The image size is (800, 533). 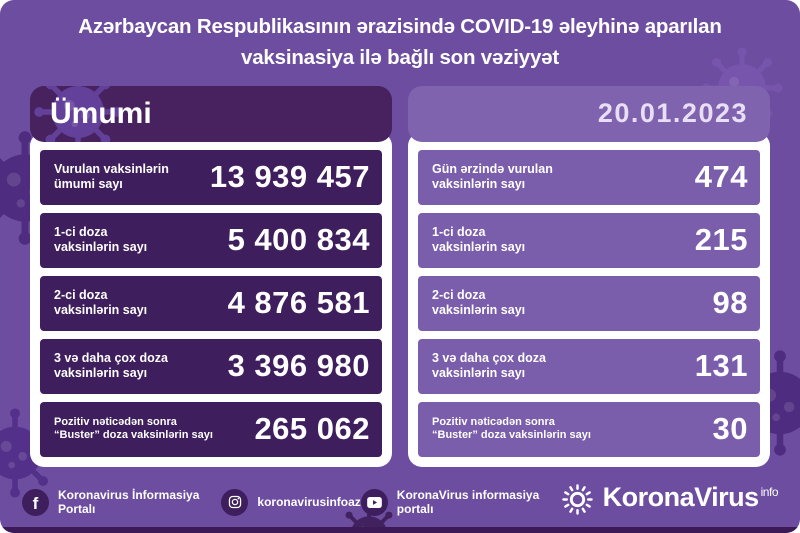 I want to click on youtube-link: KoronaVirus informasiya portalı, so click(x=460, y=502).